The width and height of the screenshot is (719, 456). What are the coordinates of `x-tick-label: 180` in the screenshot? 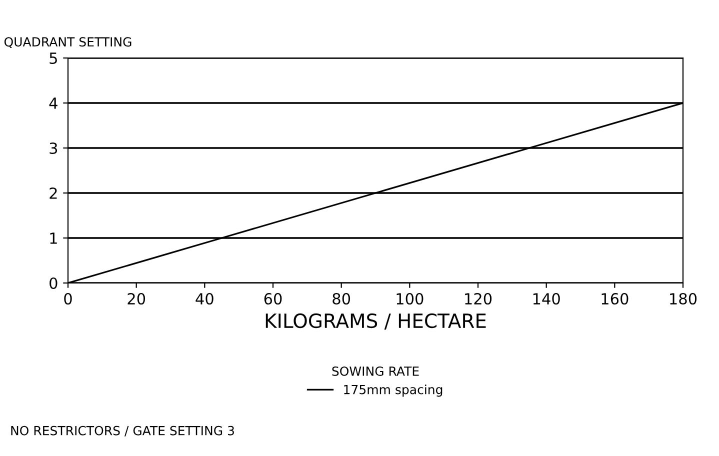 It's located at (683, 298).